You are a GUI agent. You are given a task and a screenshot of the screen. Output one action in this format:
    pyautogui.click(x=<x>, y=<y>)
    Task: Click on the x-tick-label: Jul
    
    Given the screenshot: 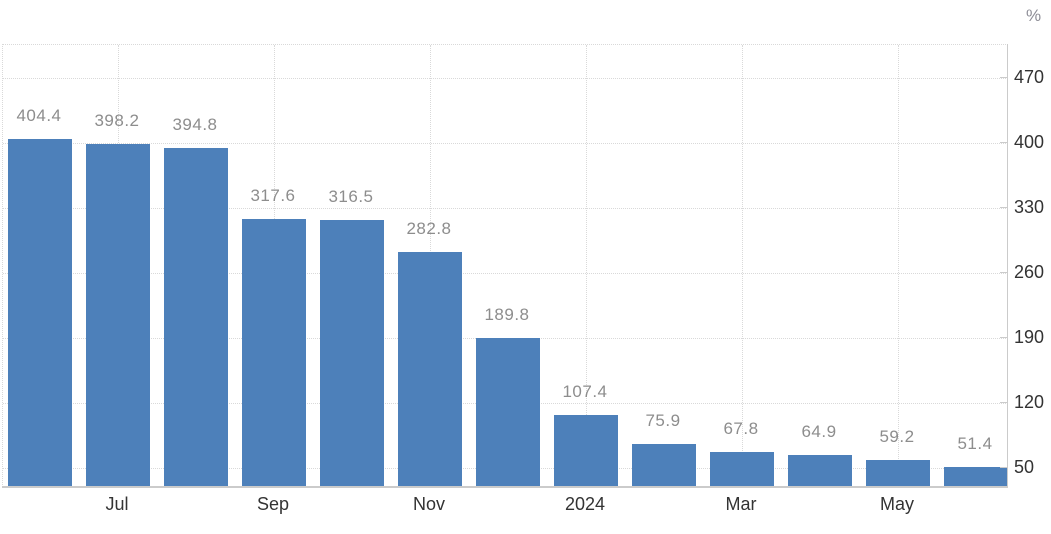 What is the action you would take?
    pyautogui.click(x=117, y=504)
    